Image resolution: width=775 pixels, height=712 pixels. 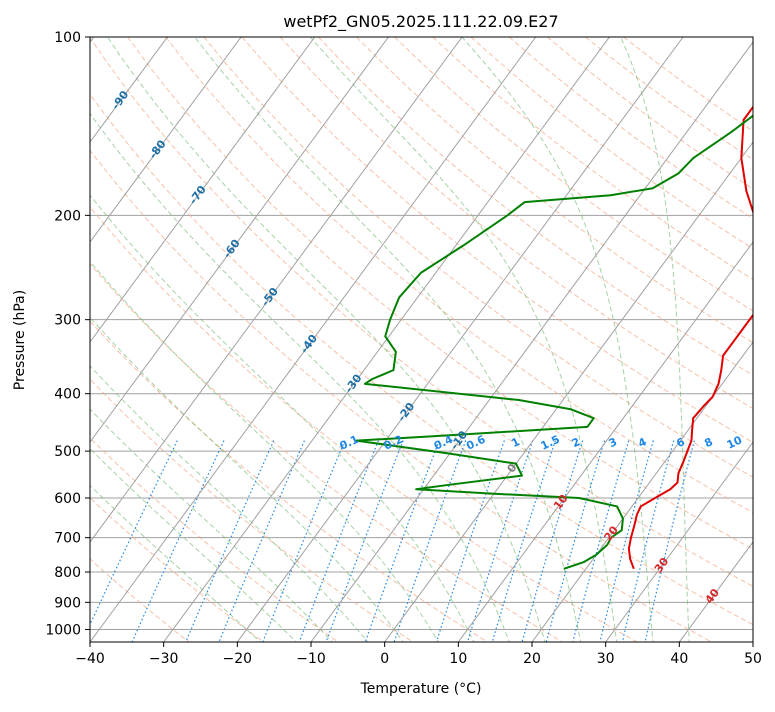 I want to click on x-tick-label: 50, so click(x=753, y=659).